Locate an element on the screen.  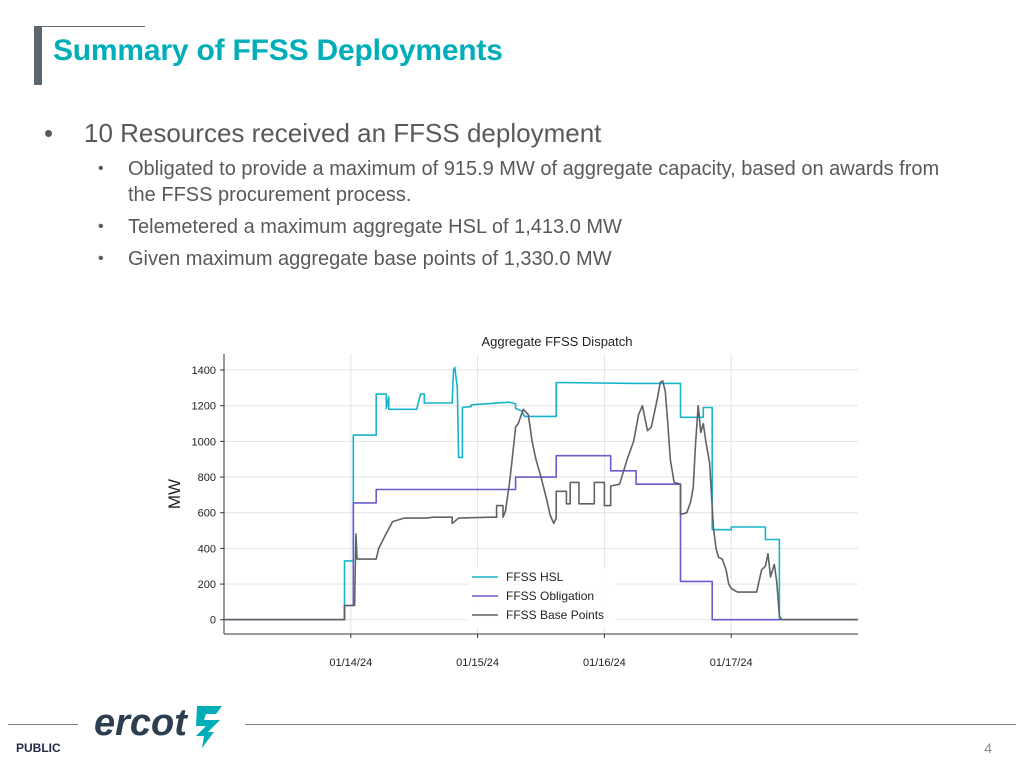
ercot-logo: ercot is located at coordinates (158, 725).